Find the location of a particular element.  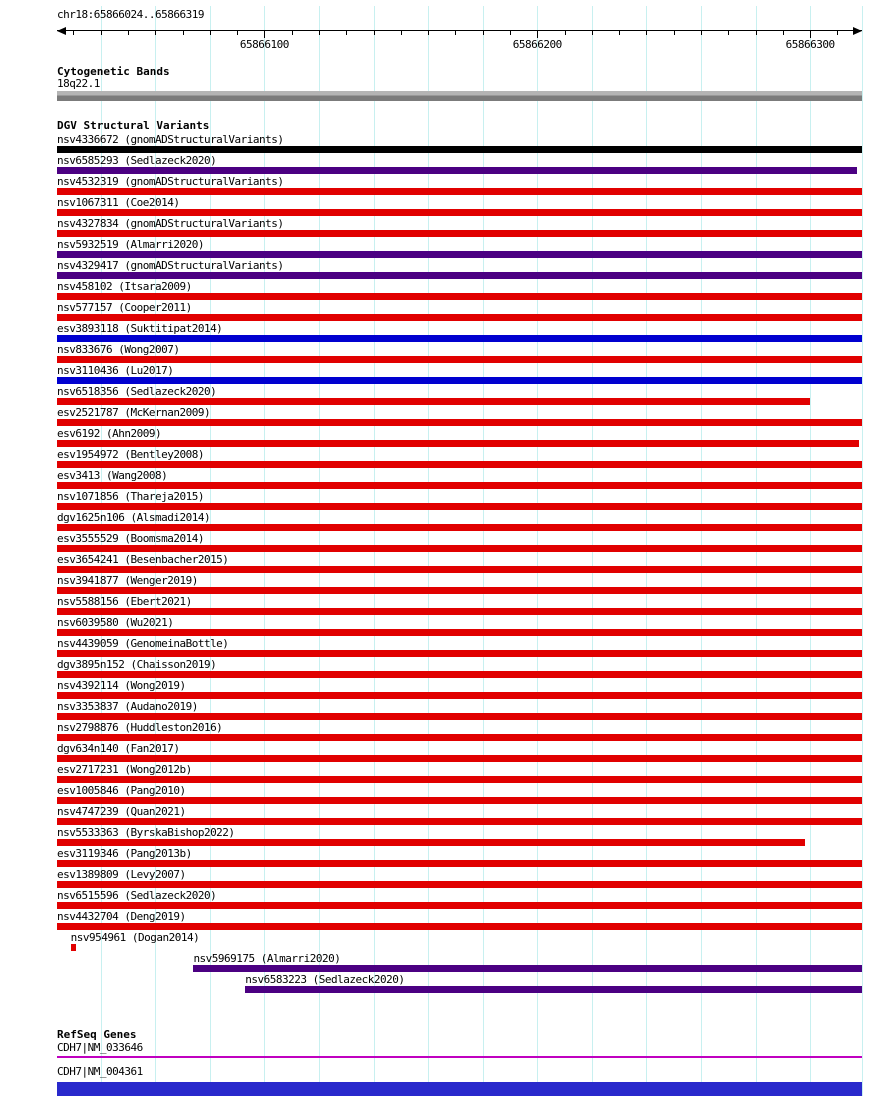

variant-label: nsv458102 (Itsara2009) is located at coordinates (124, 286).